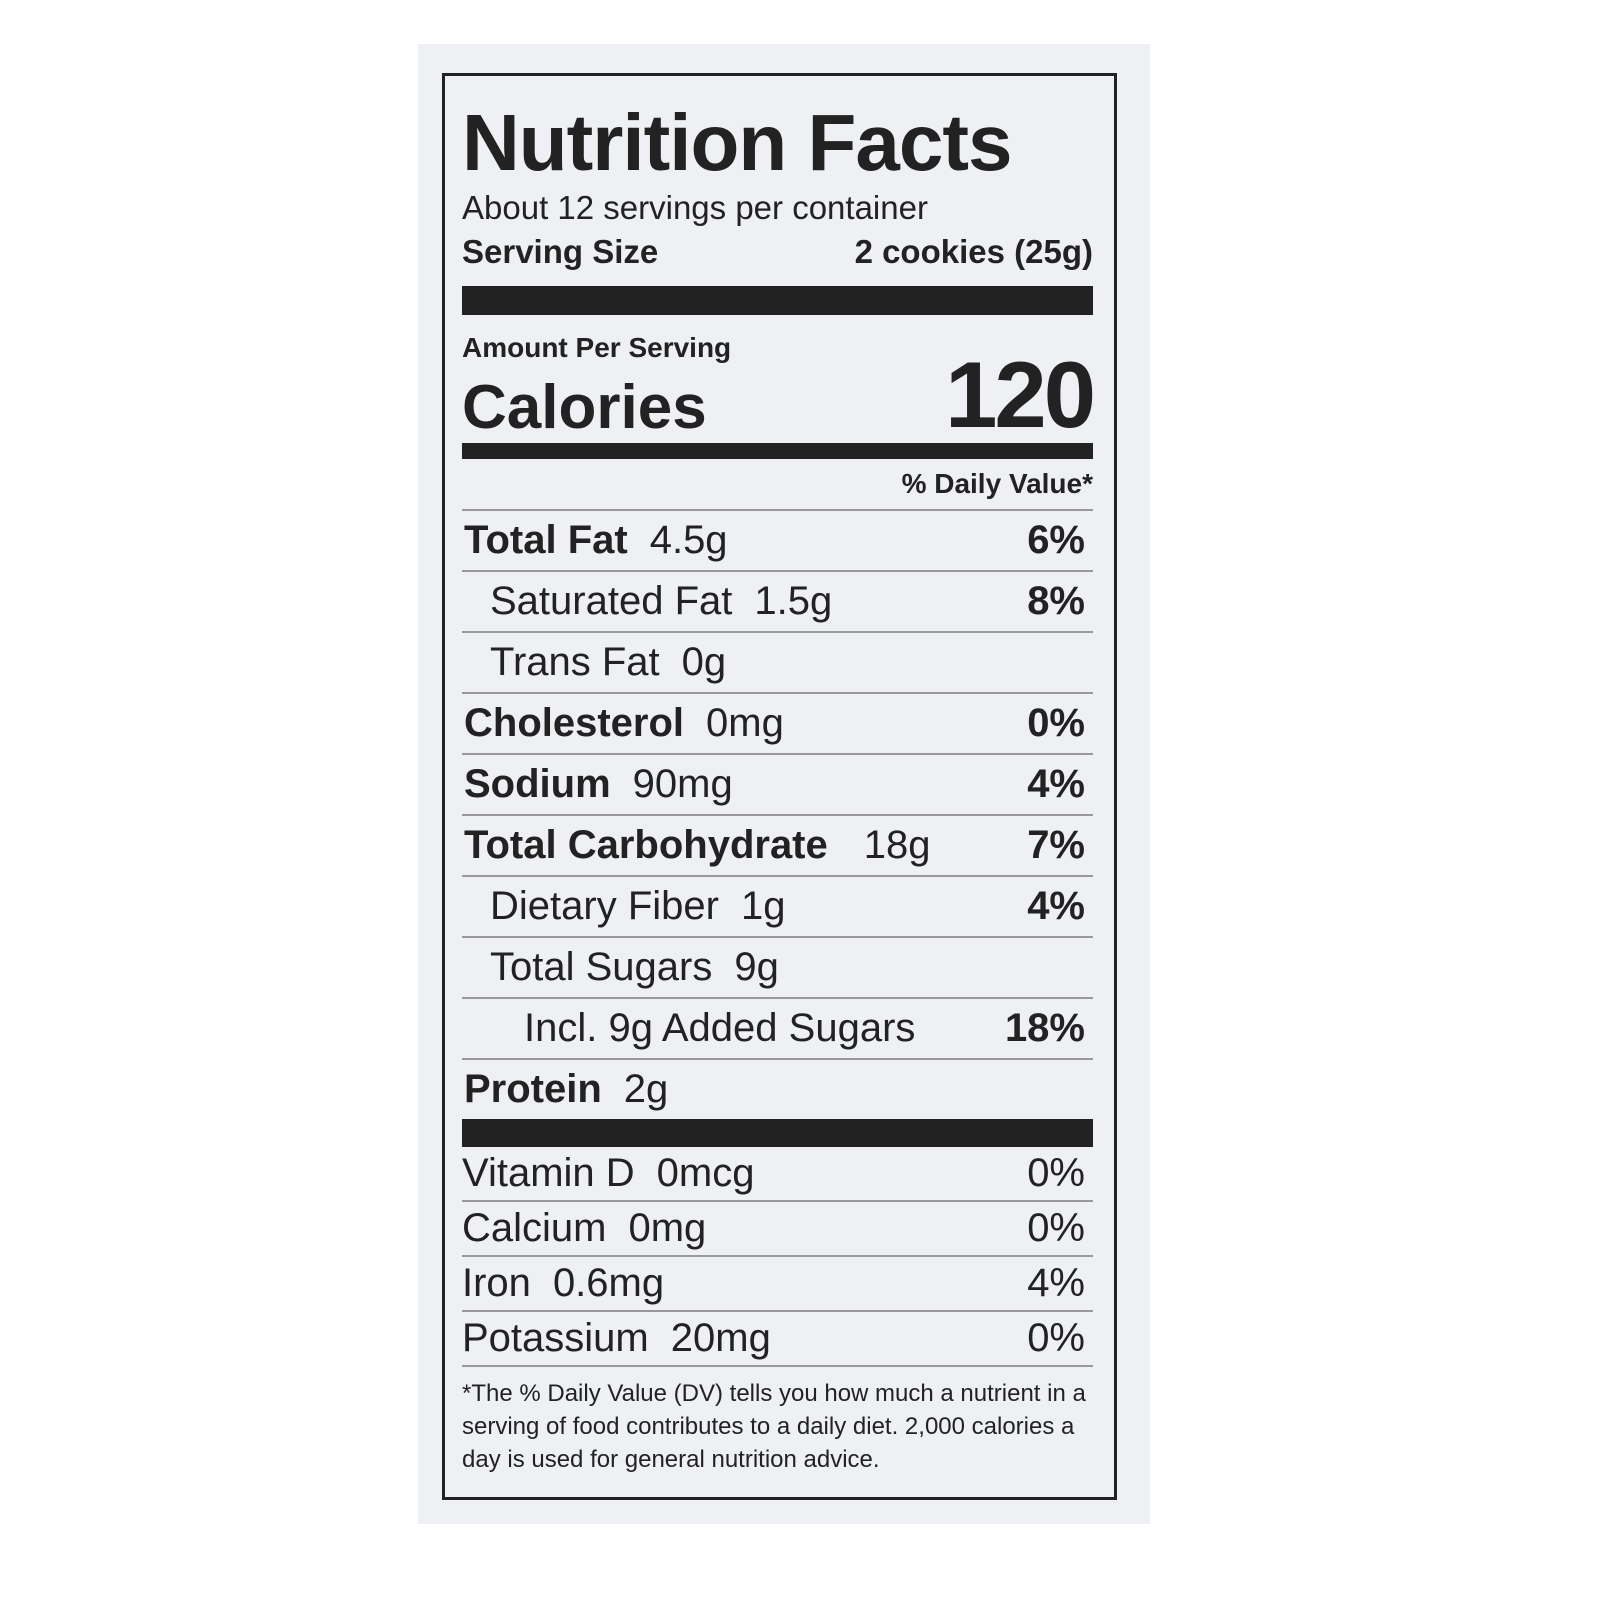 The image size is (1600, 1600). I want to click on calories: Calories 120, so click(779, 395).